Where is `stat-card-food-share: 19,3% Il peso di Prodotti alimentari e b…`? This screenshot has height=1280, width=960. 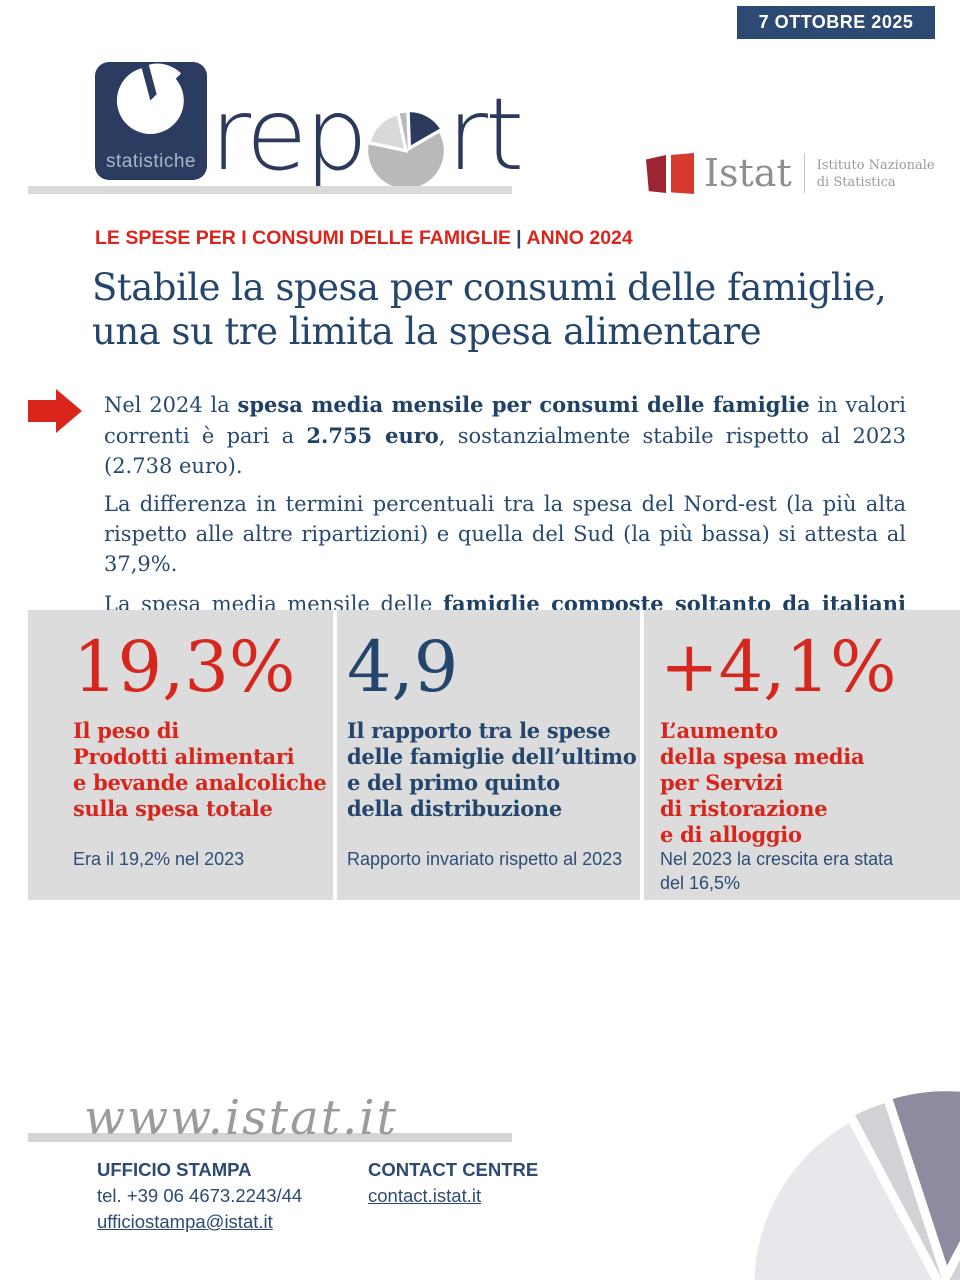 stat-card-food-share: 19,3% Il peso di Prodotti alimentari e b… is located at coordinates (180, 755).